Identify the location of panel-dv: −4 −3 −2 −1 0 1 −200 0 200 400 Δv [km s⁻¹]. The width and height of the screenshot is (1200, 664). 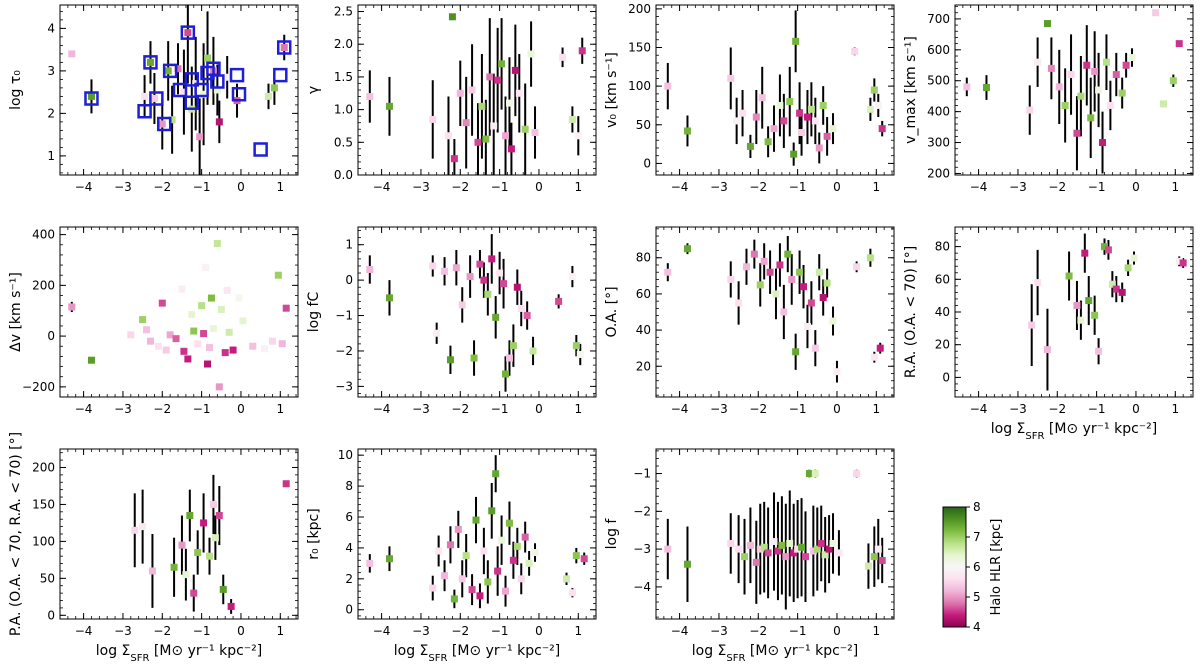
(153, 321).